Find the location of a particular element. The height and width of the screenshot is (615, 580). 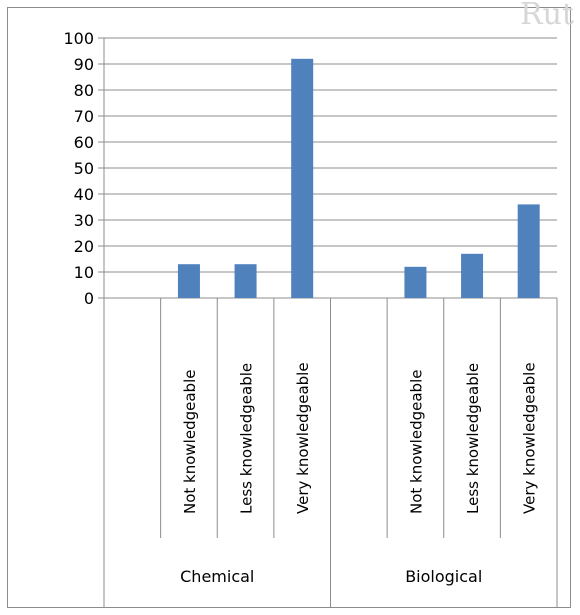

y-tick-label: 0 is located at coordinates (89, 298).